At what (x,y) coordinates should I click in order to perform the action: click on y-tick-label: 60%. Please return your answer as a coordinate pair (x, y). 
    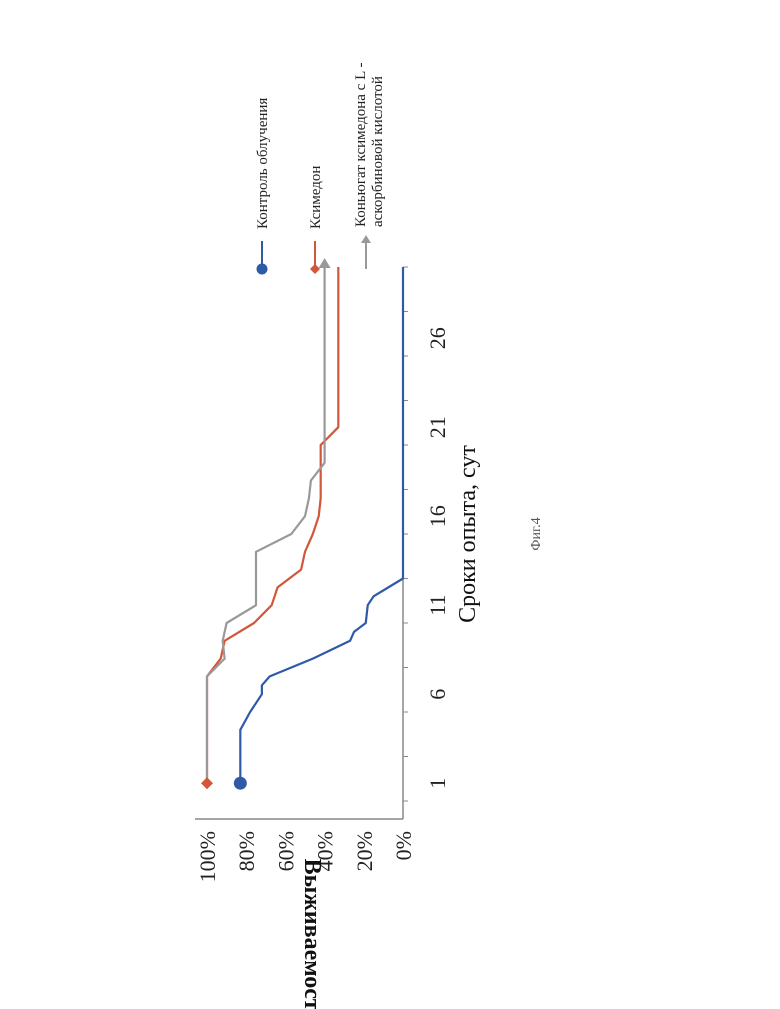
    Looking at the image, I should click on (285, 851).